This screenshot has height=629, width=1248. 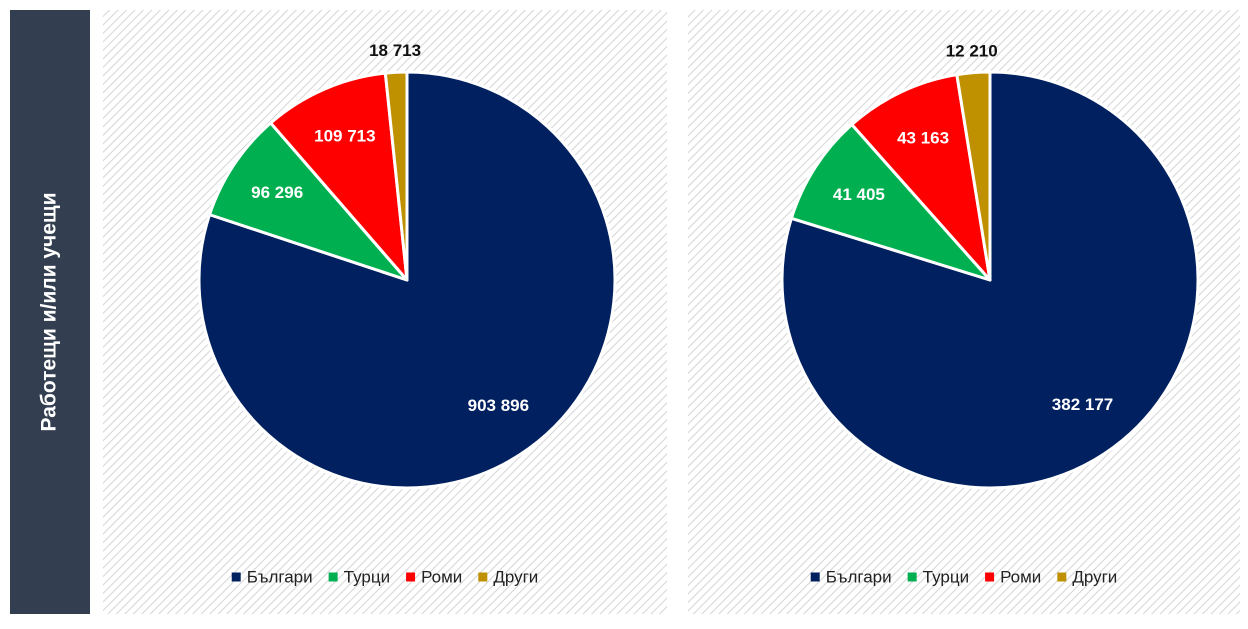 What do you see at coordinates (344, 135) in the screenshot?
I see `data-label: 109 713` at bounding box center [344, 135].